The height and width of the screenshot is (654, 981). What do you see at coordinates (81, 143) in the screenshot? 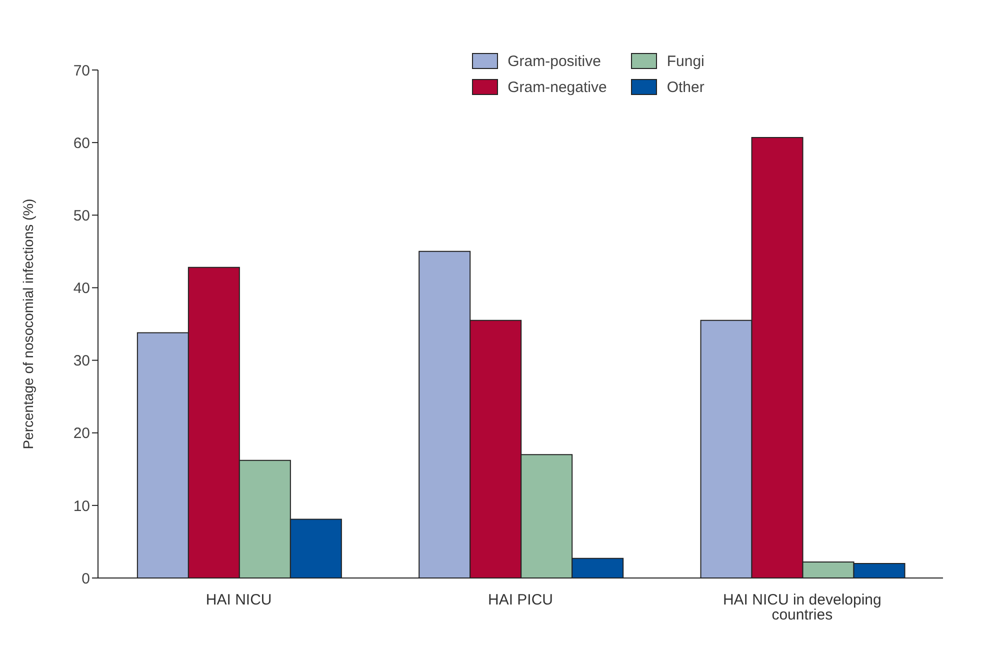
I see `y-tick-label: 60` at bounding box center [81, 143].